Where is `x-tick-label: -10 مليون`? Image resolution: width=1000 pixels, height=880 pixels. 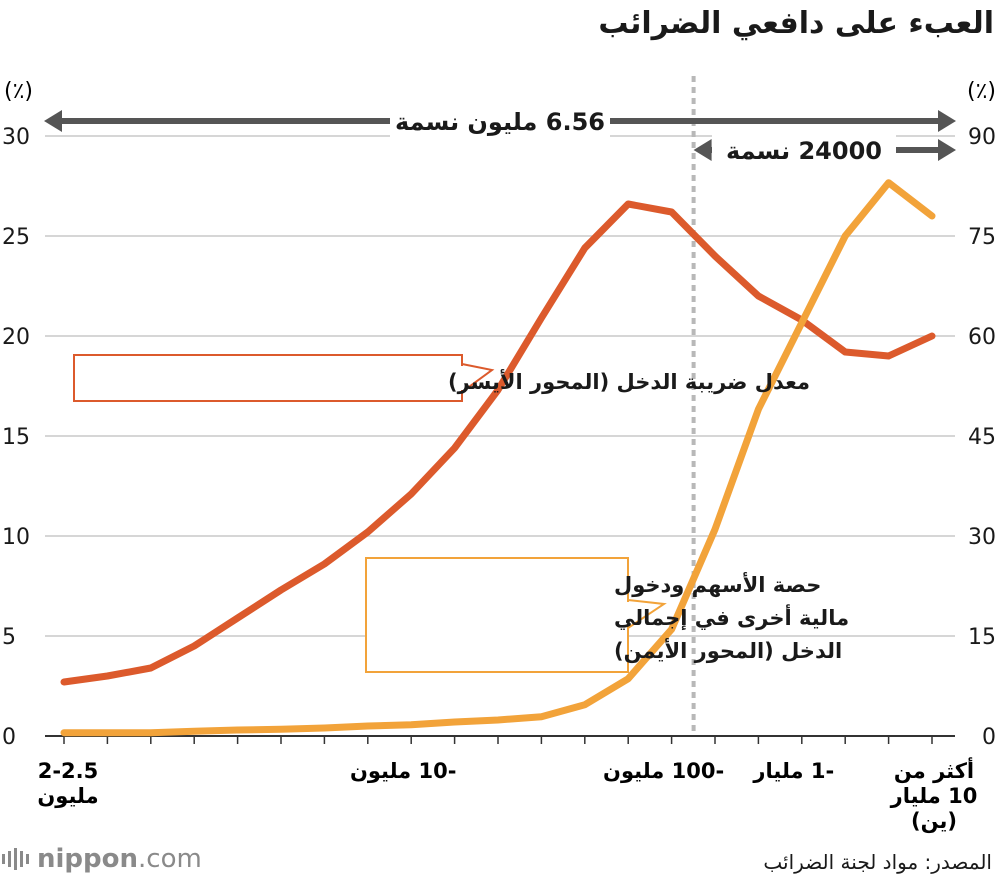
x-tick-label: -10 مليون is located at coordinates (403, 771).